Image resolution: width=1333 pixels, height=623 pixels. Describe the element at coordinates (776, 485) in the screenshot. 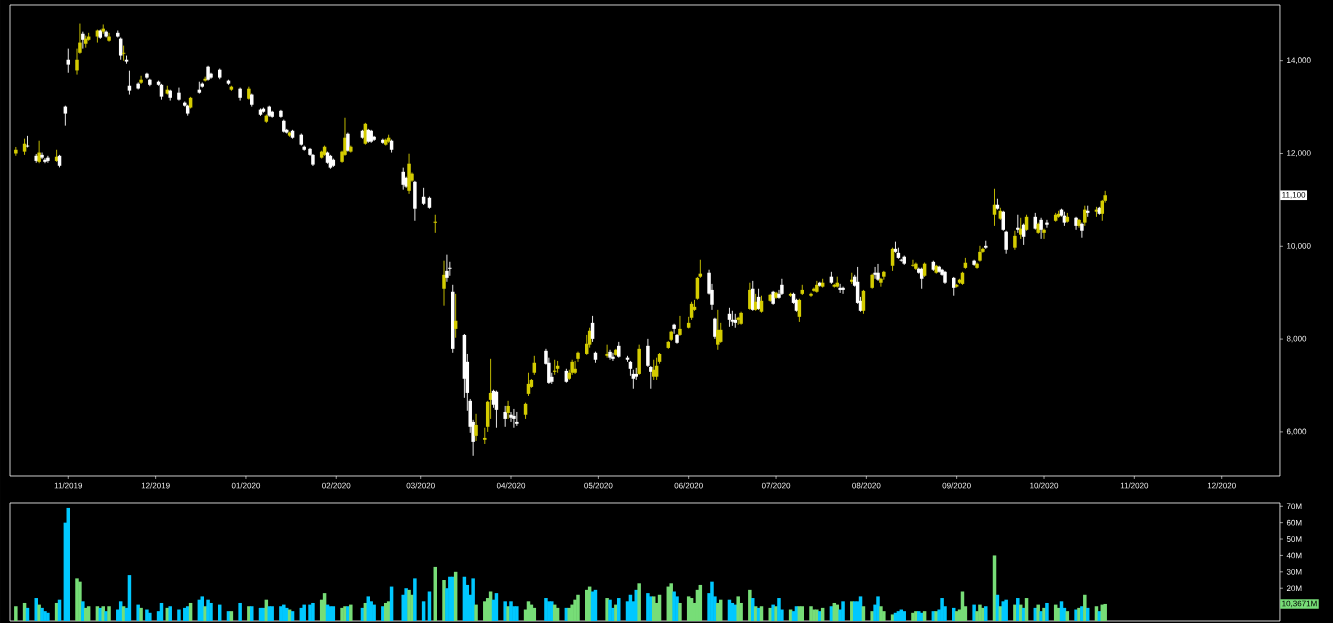

I see `x-tick-label: 07/2020` at that location.